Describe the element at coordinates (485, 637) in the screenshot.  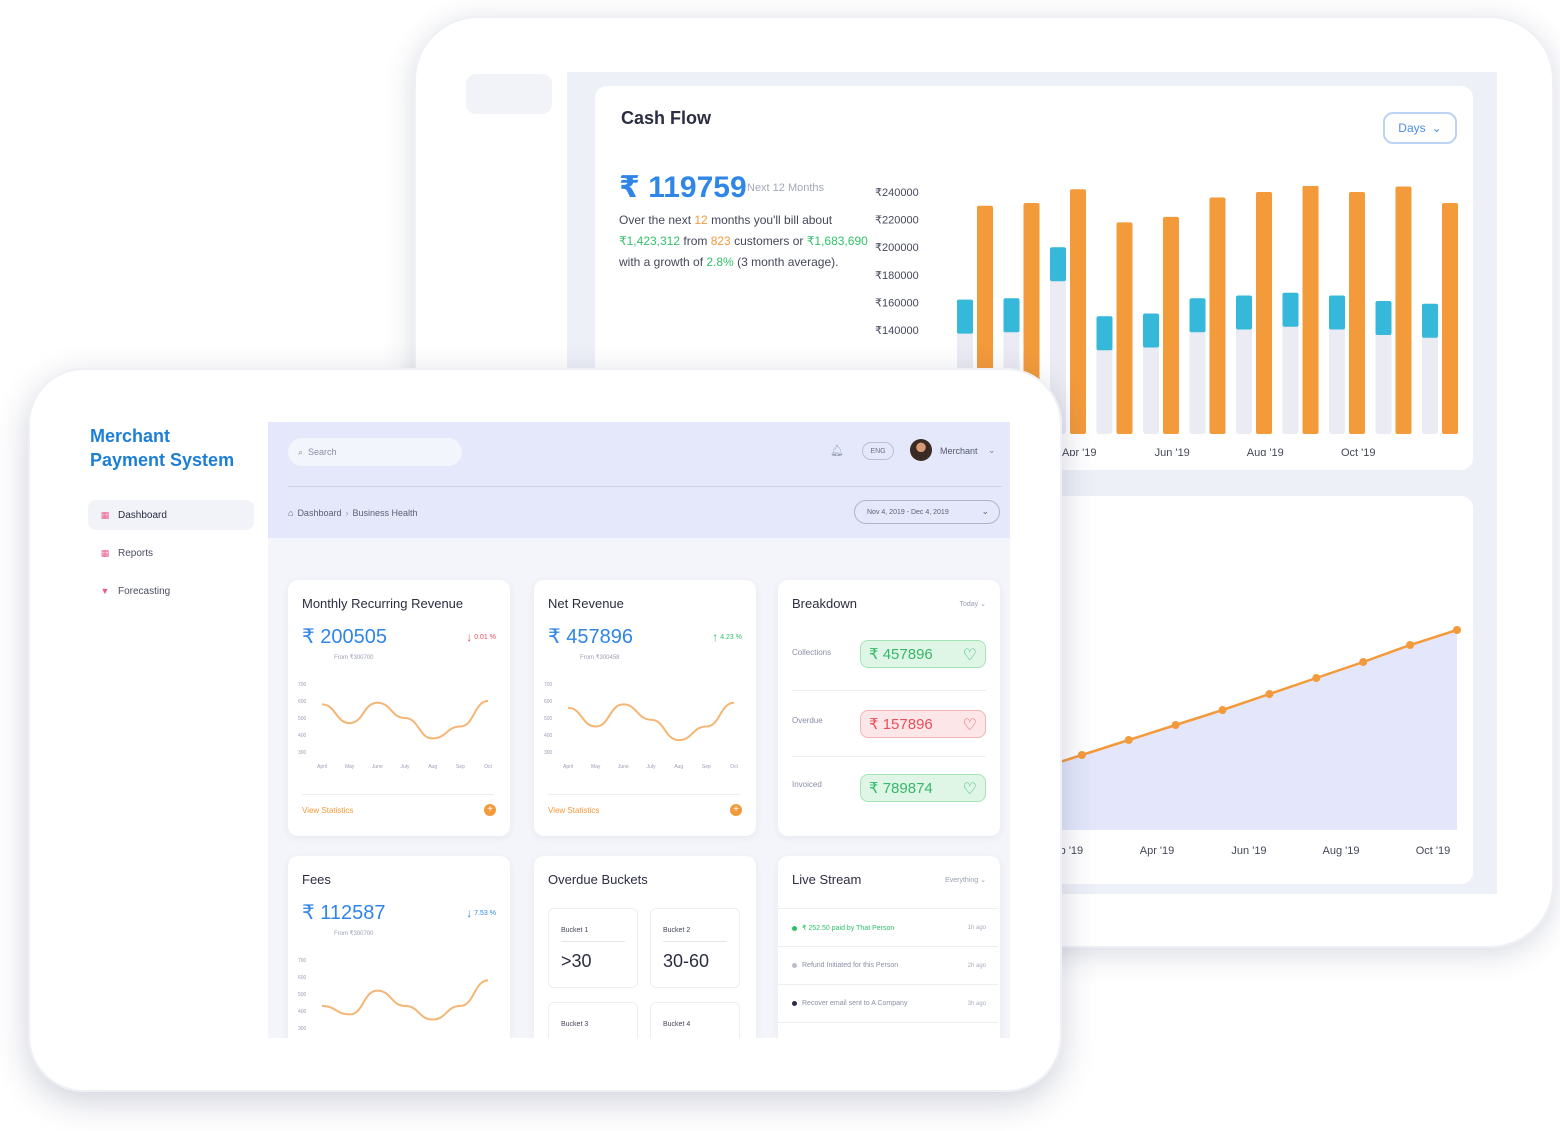
I see `kpi-delta-value: 0.01 %` at that location.